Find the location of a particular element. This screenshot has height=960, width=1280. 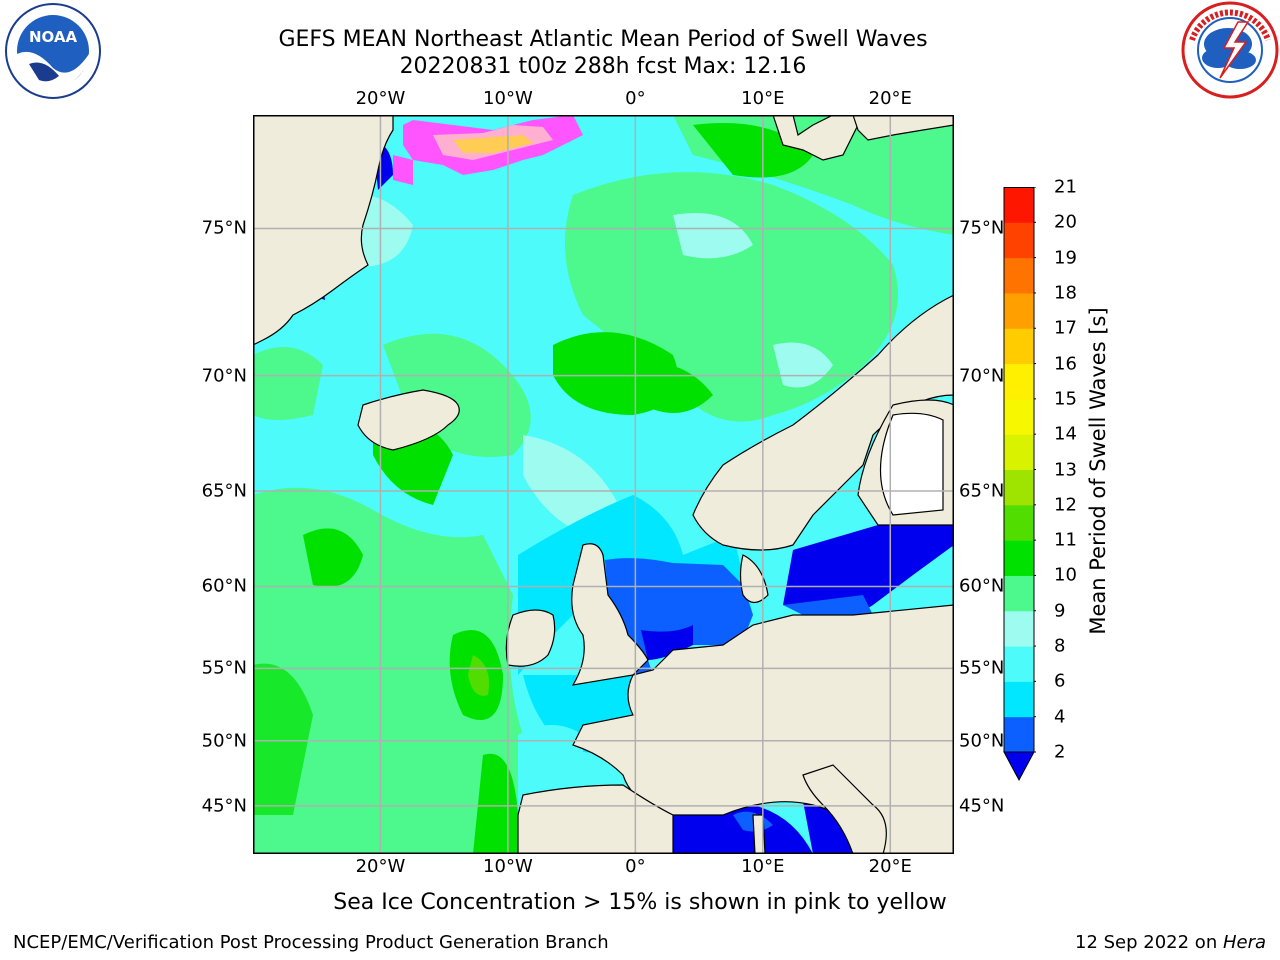

land-svalbard-west is located at coordinates (818, 138).